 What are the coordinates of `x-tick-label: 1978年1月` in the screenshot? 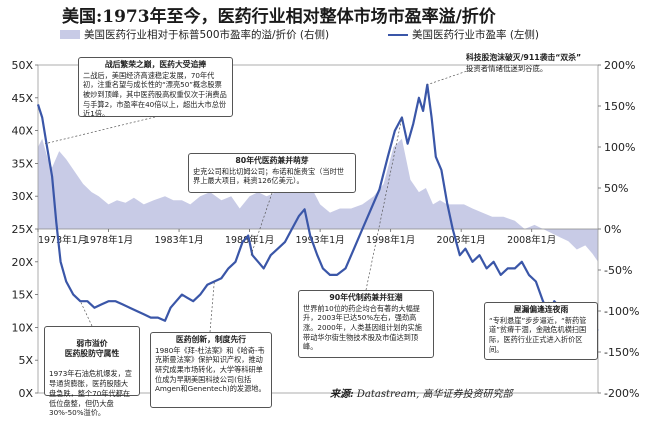 It's located at (108, 240).